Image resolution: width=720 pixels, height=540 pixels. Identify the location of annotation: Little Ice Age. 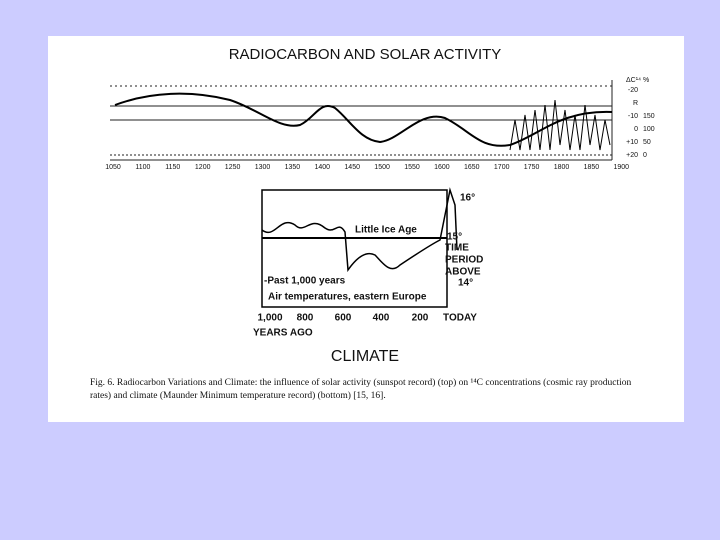
(386, 230).